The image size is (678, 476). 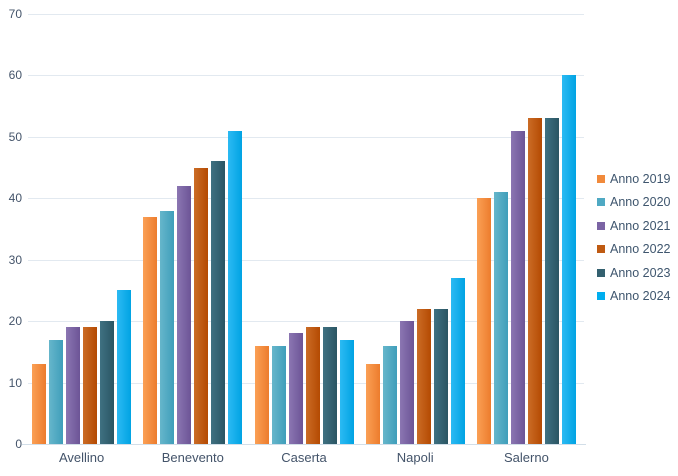 What do you see at coordinates (526, 229) in the screenshot?
I see `bar-group-salerno` at bounding box center [526, 229].